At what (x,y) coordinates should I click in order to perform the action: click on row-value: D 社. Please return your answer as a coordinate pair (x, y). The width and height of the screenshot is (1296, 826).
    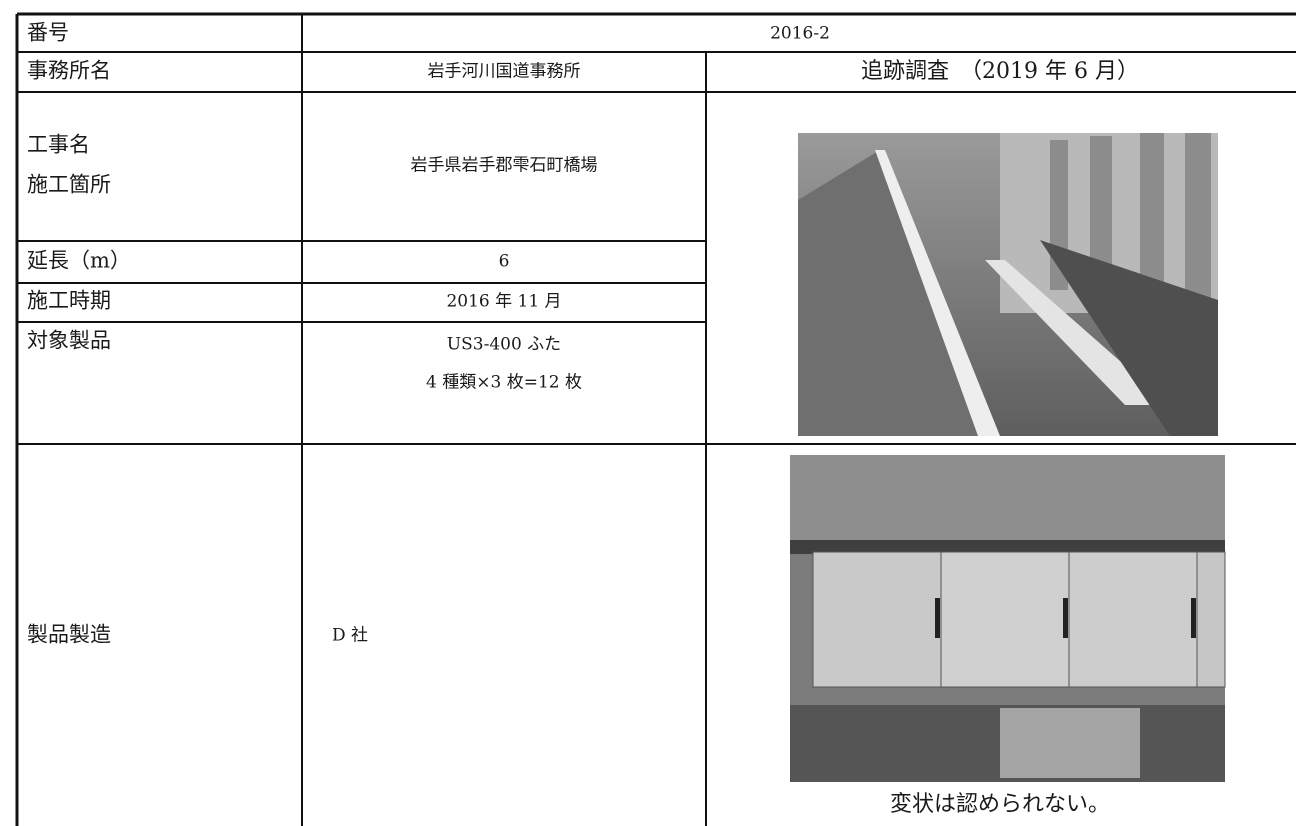
    Looking at the image, I should click on (350, 636).